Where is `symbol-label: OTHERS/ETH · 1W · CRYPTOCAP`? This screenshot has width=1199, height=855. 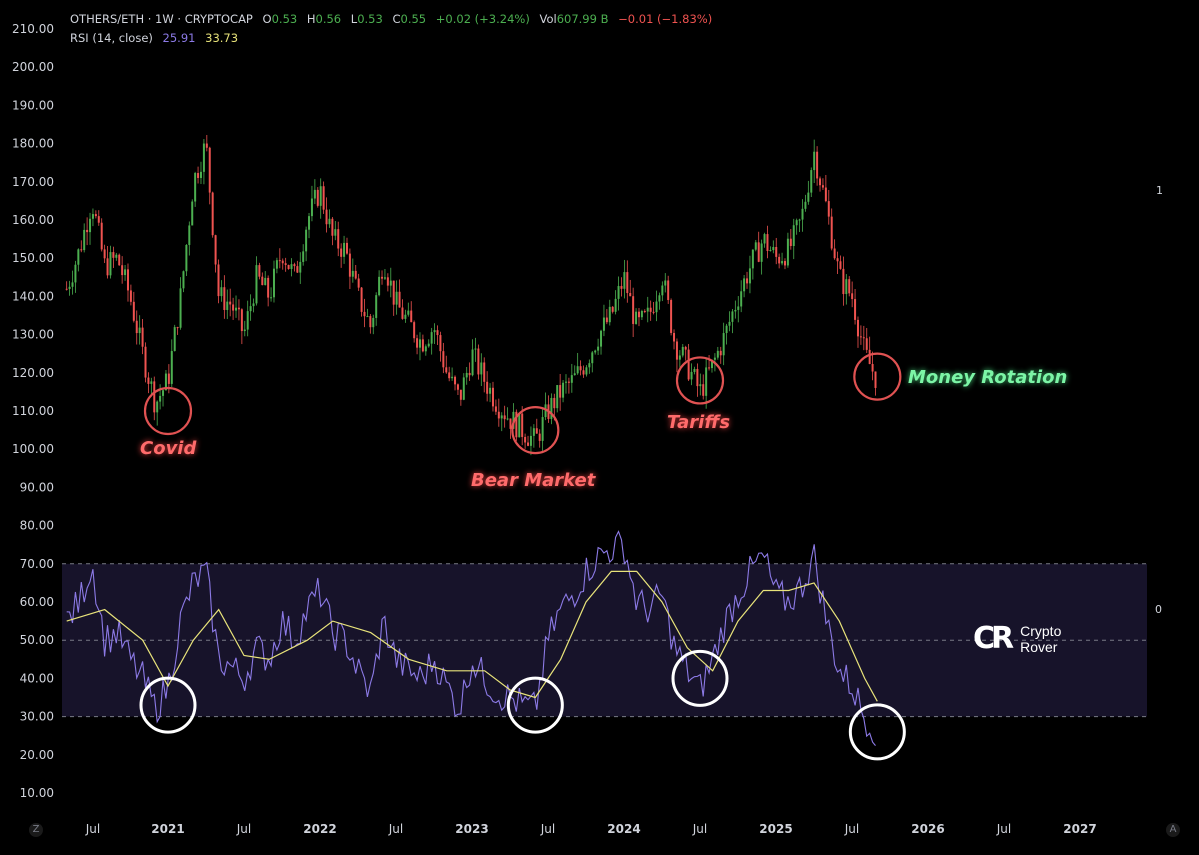
symbol-label: OTHERS/ETH · 1W · CRYPTOCAP is located at coordinates (161, 19).